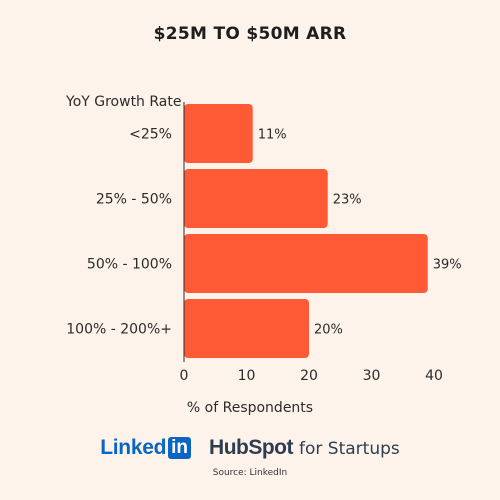 This screenshot has height=500, width=500. Describe the element at coordinates (180, 448) in the screenshot. I see `linkedin-logo-box: in` at that location.